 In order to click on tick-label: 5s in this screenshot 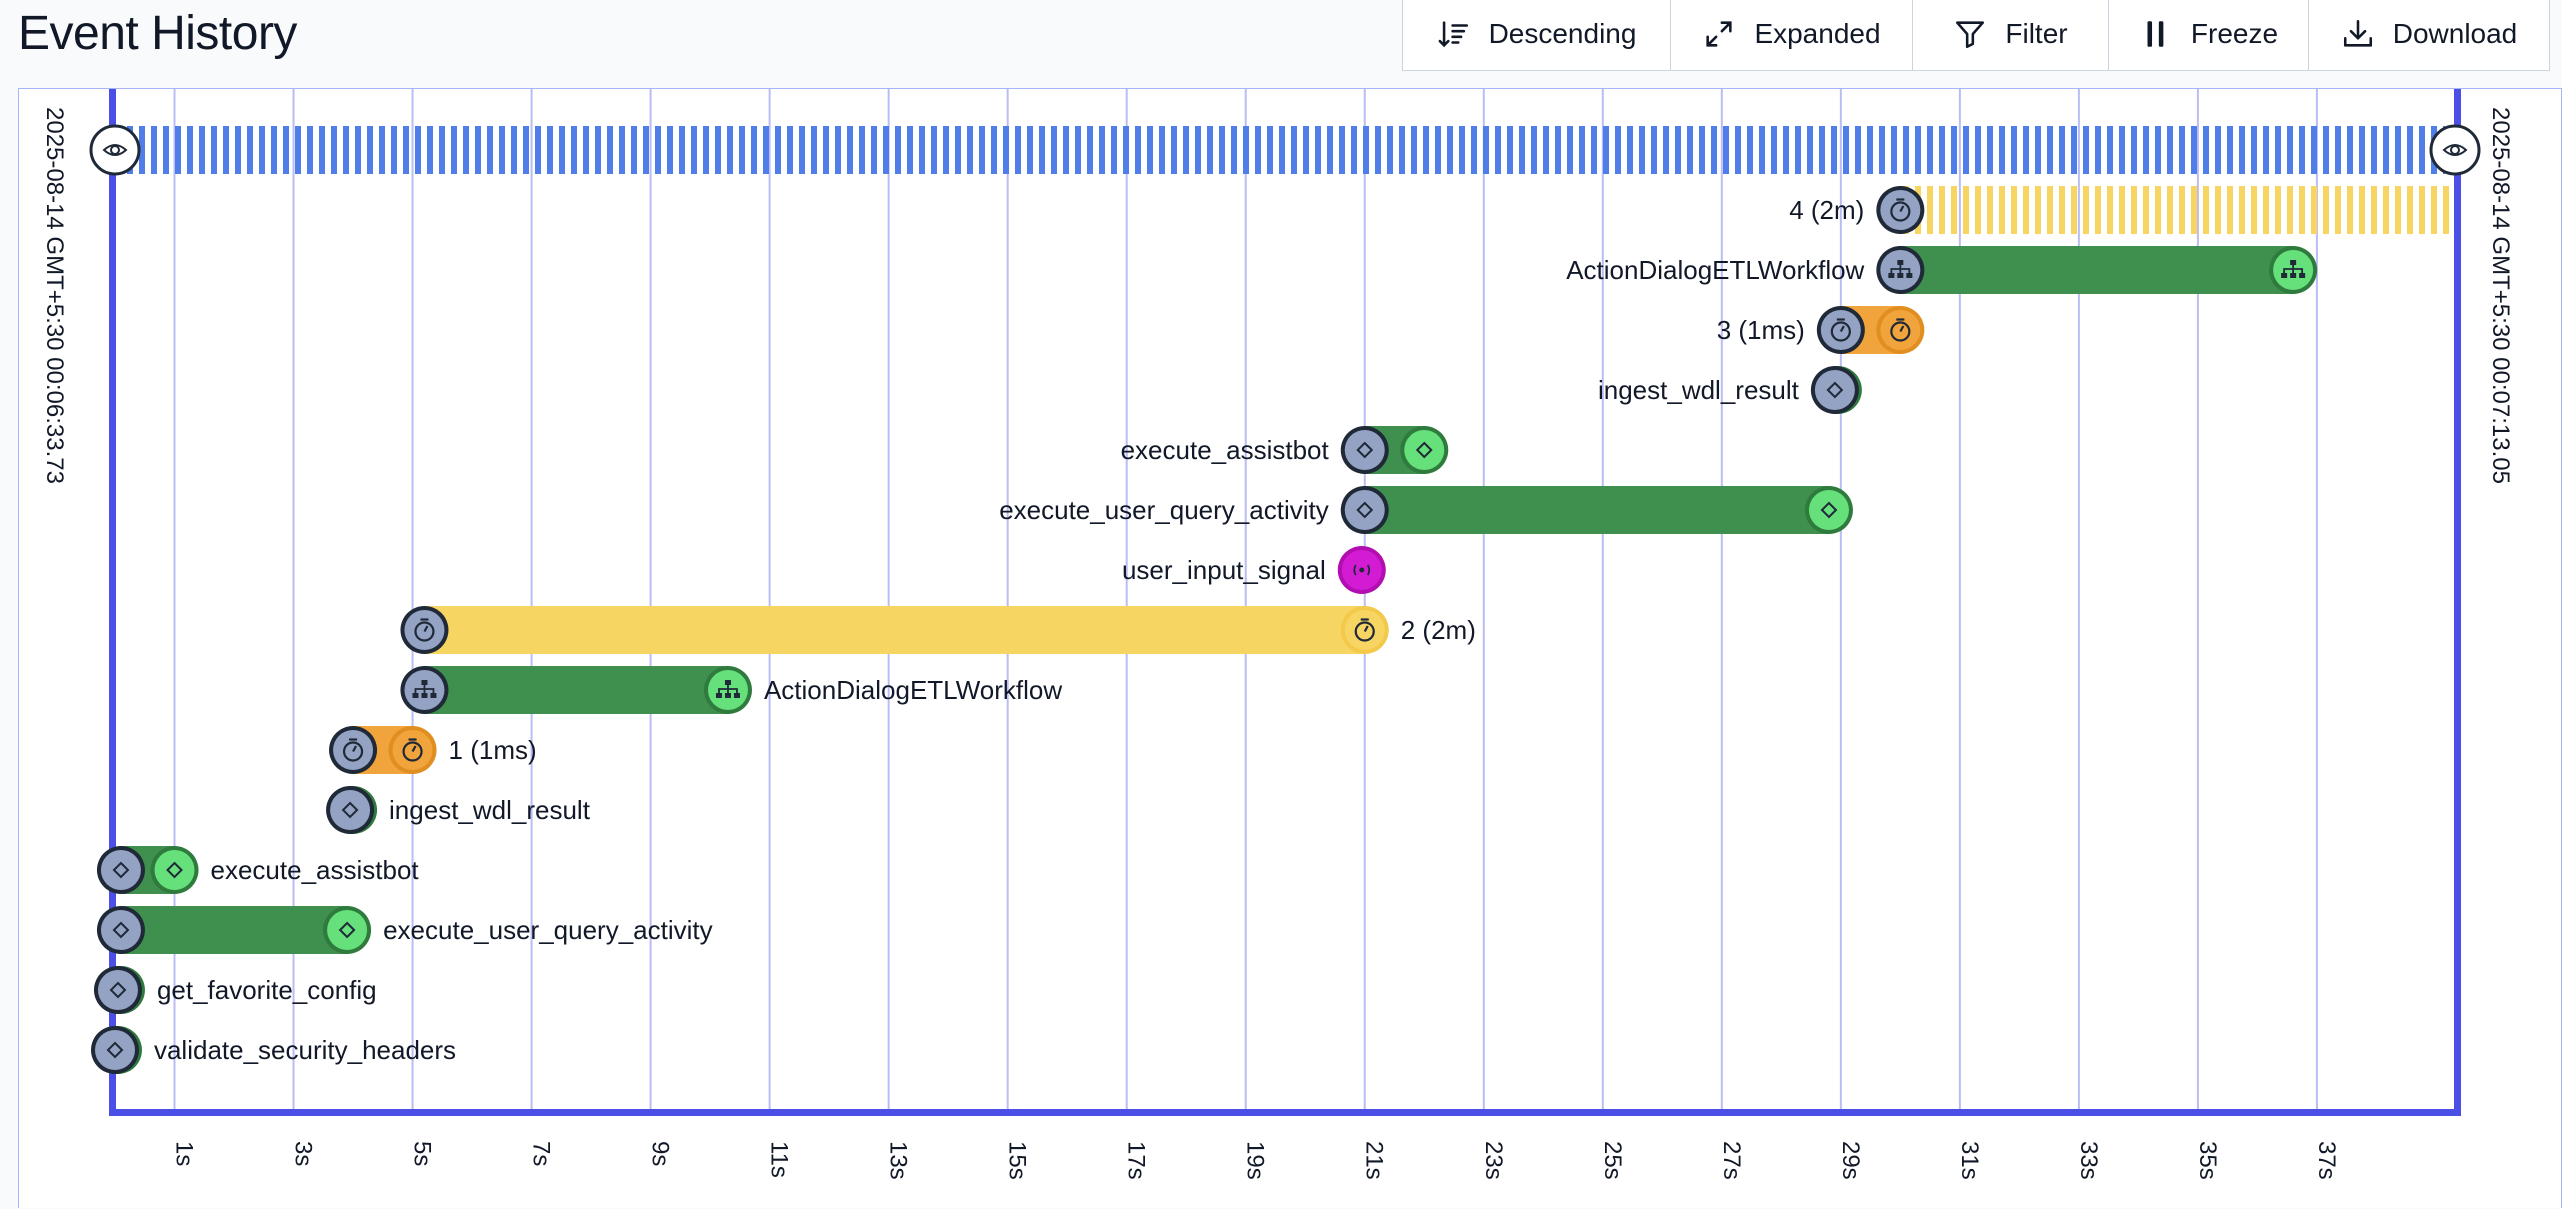, I will do `click(422, 1153)`.